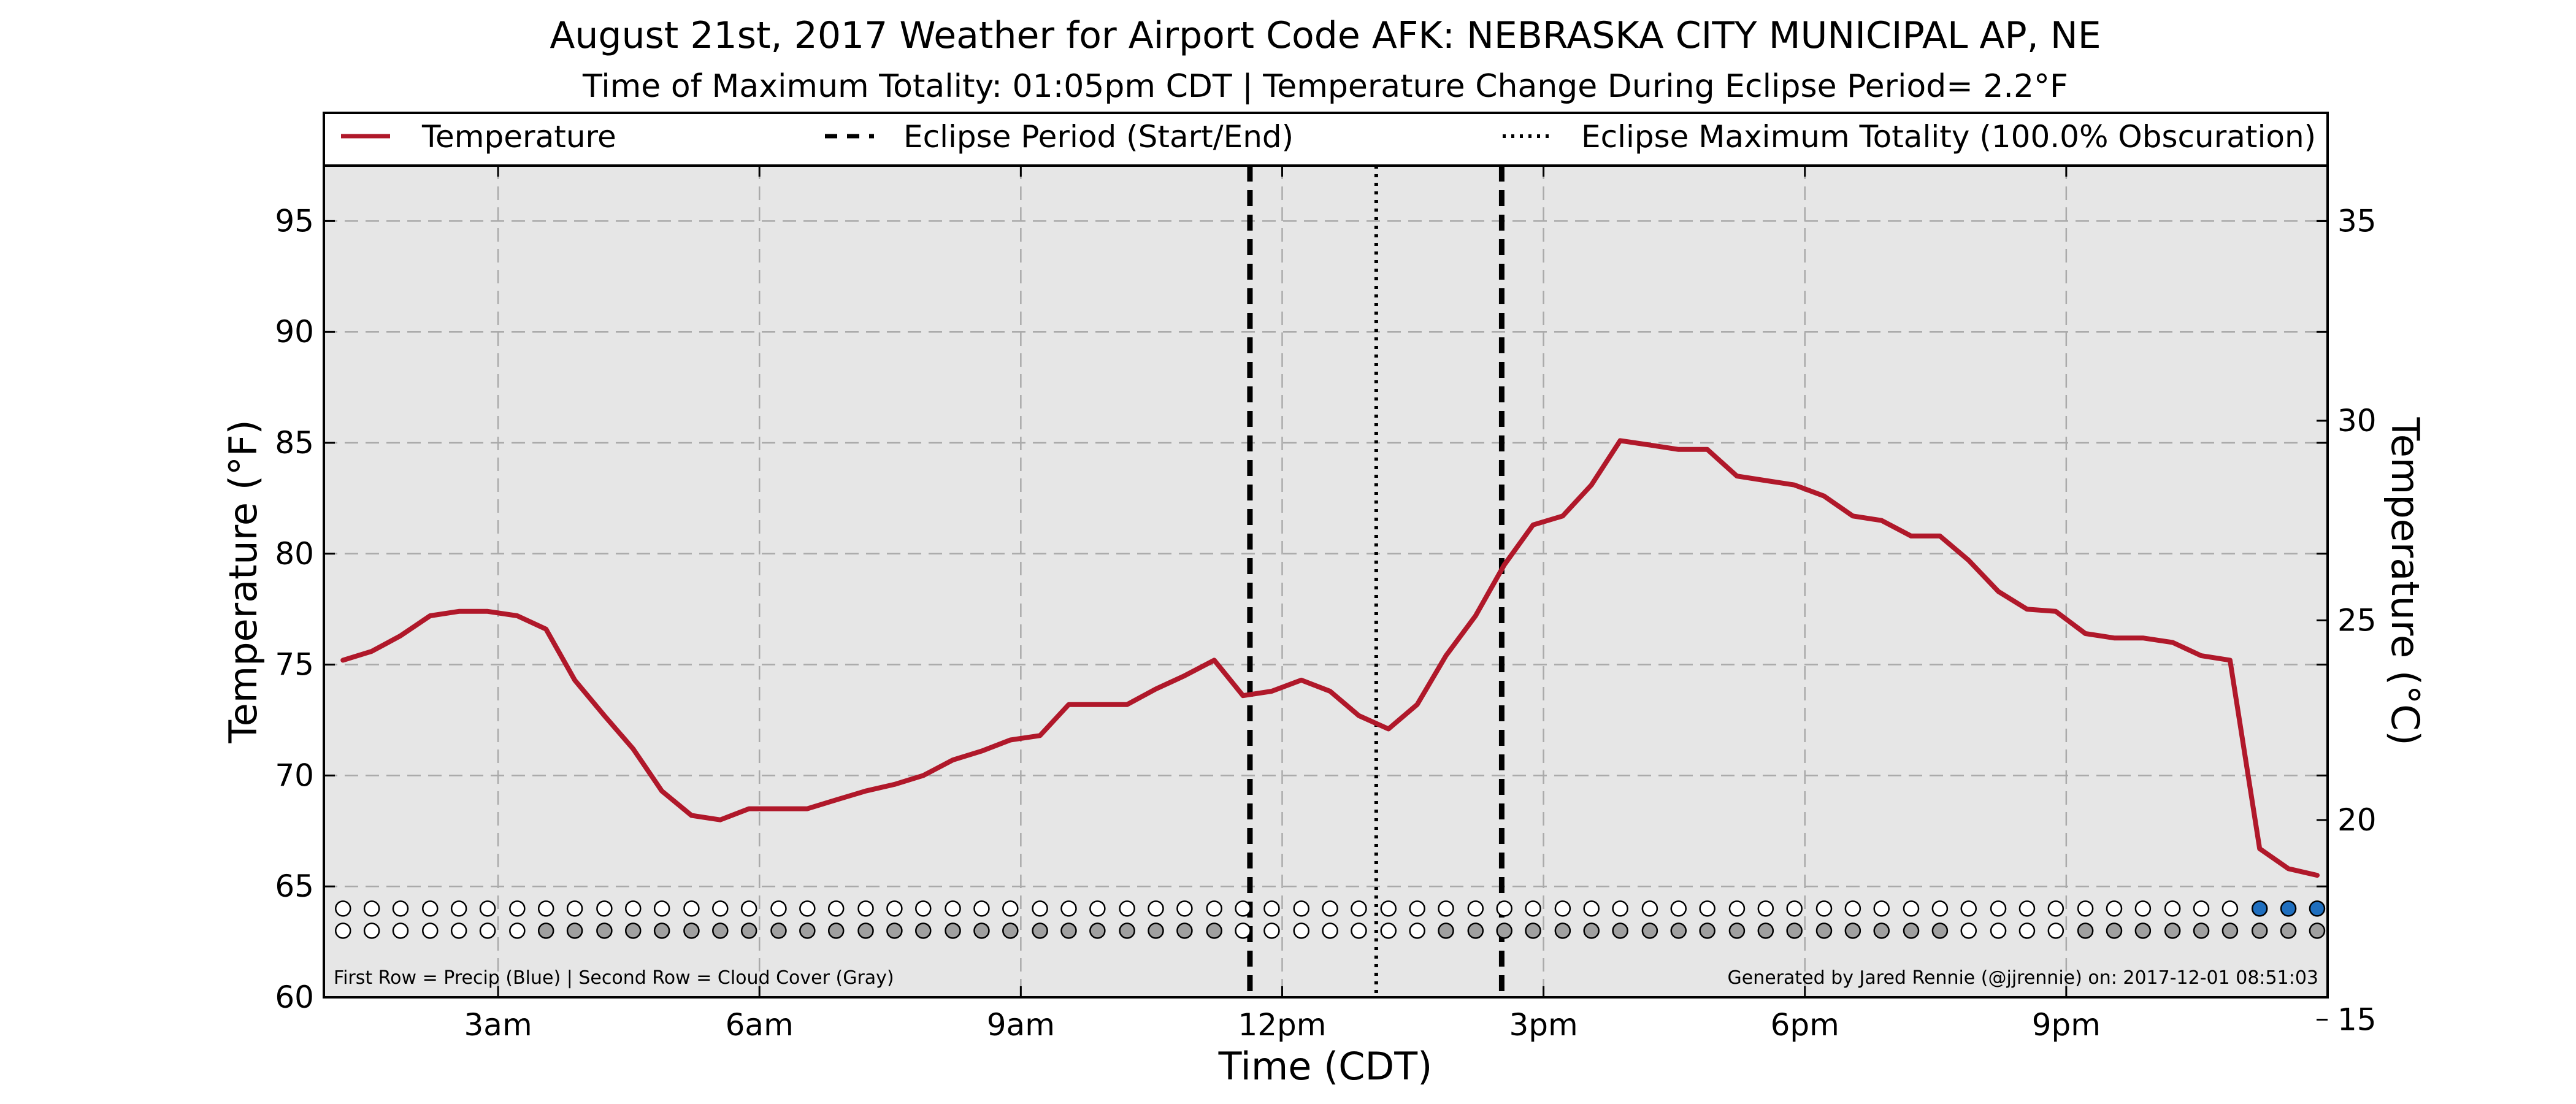  What do you see at coordinates (2066, 1025) in the screenshot?
I see `x-tick-label: 9pm` at bounding box center [2066, 1025].